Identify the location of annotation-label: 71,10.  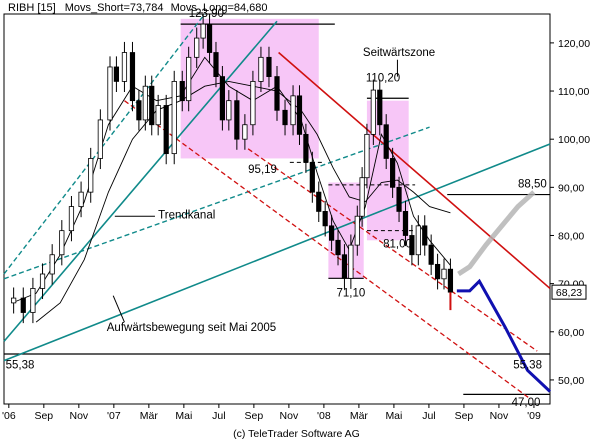
(350, 294).